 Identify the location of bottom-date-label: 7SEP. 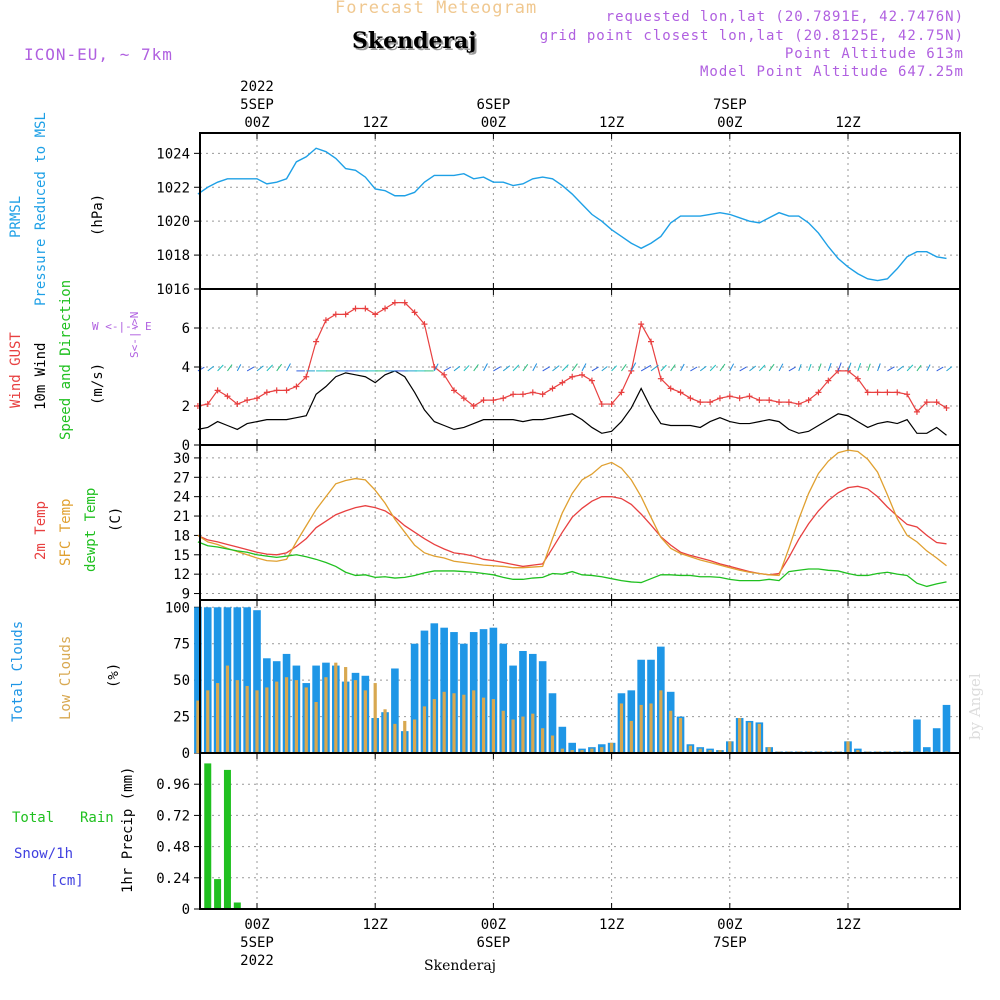
(730, 943).